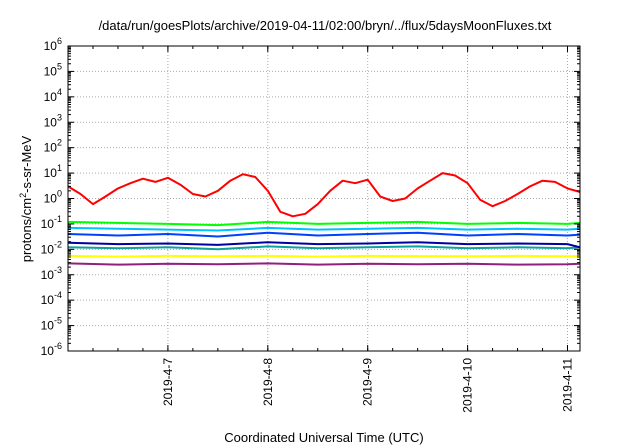  Describe the element at coordinates (59, 117) in the screenshot. I see `y-tick-exponent: 3` at that location.